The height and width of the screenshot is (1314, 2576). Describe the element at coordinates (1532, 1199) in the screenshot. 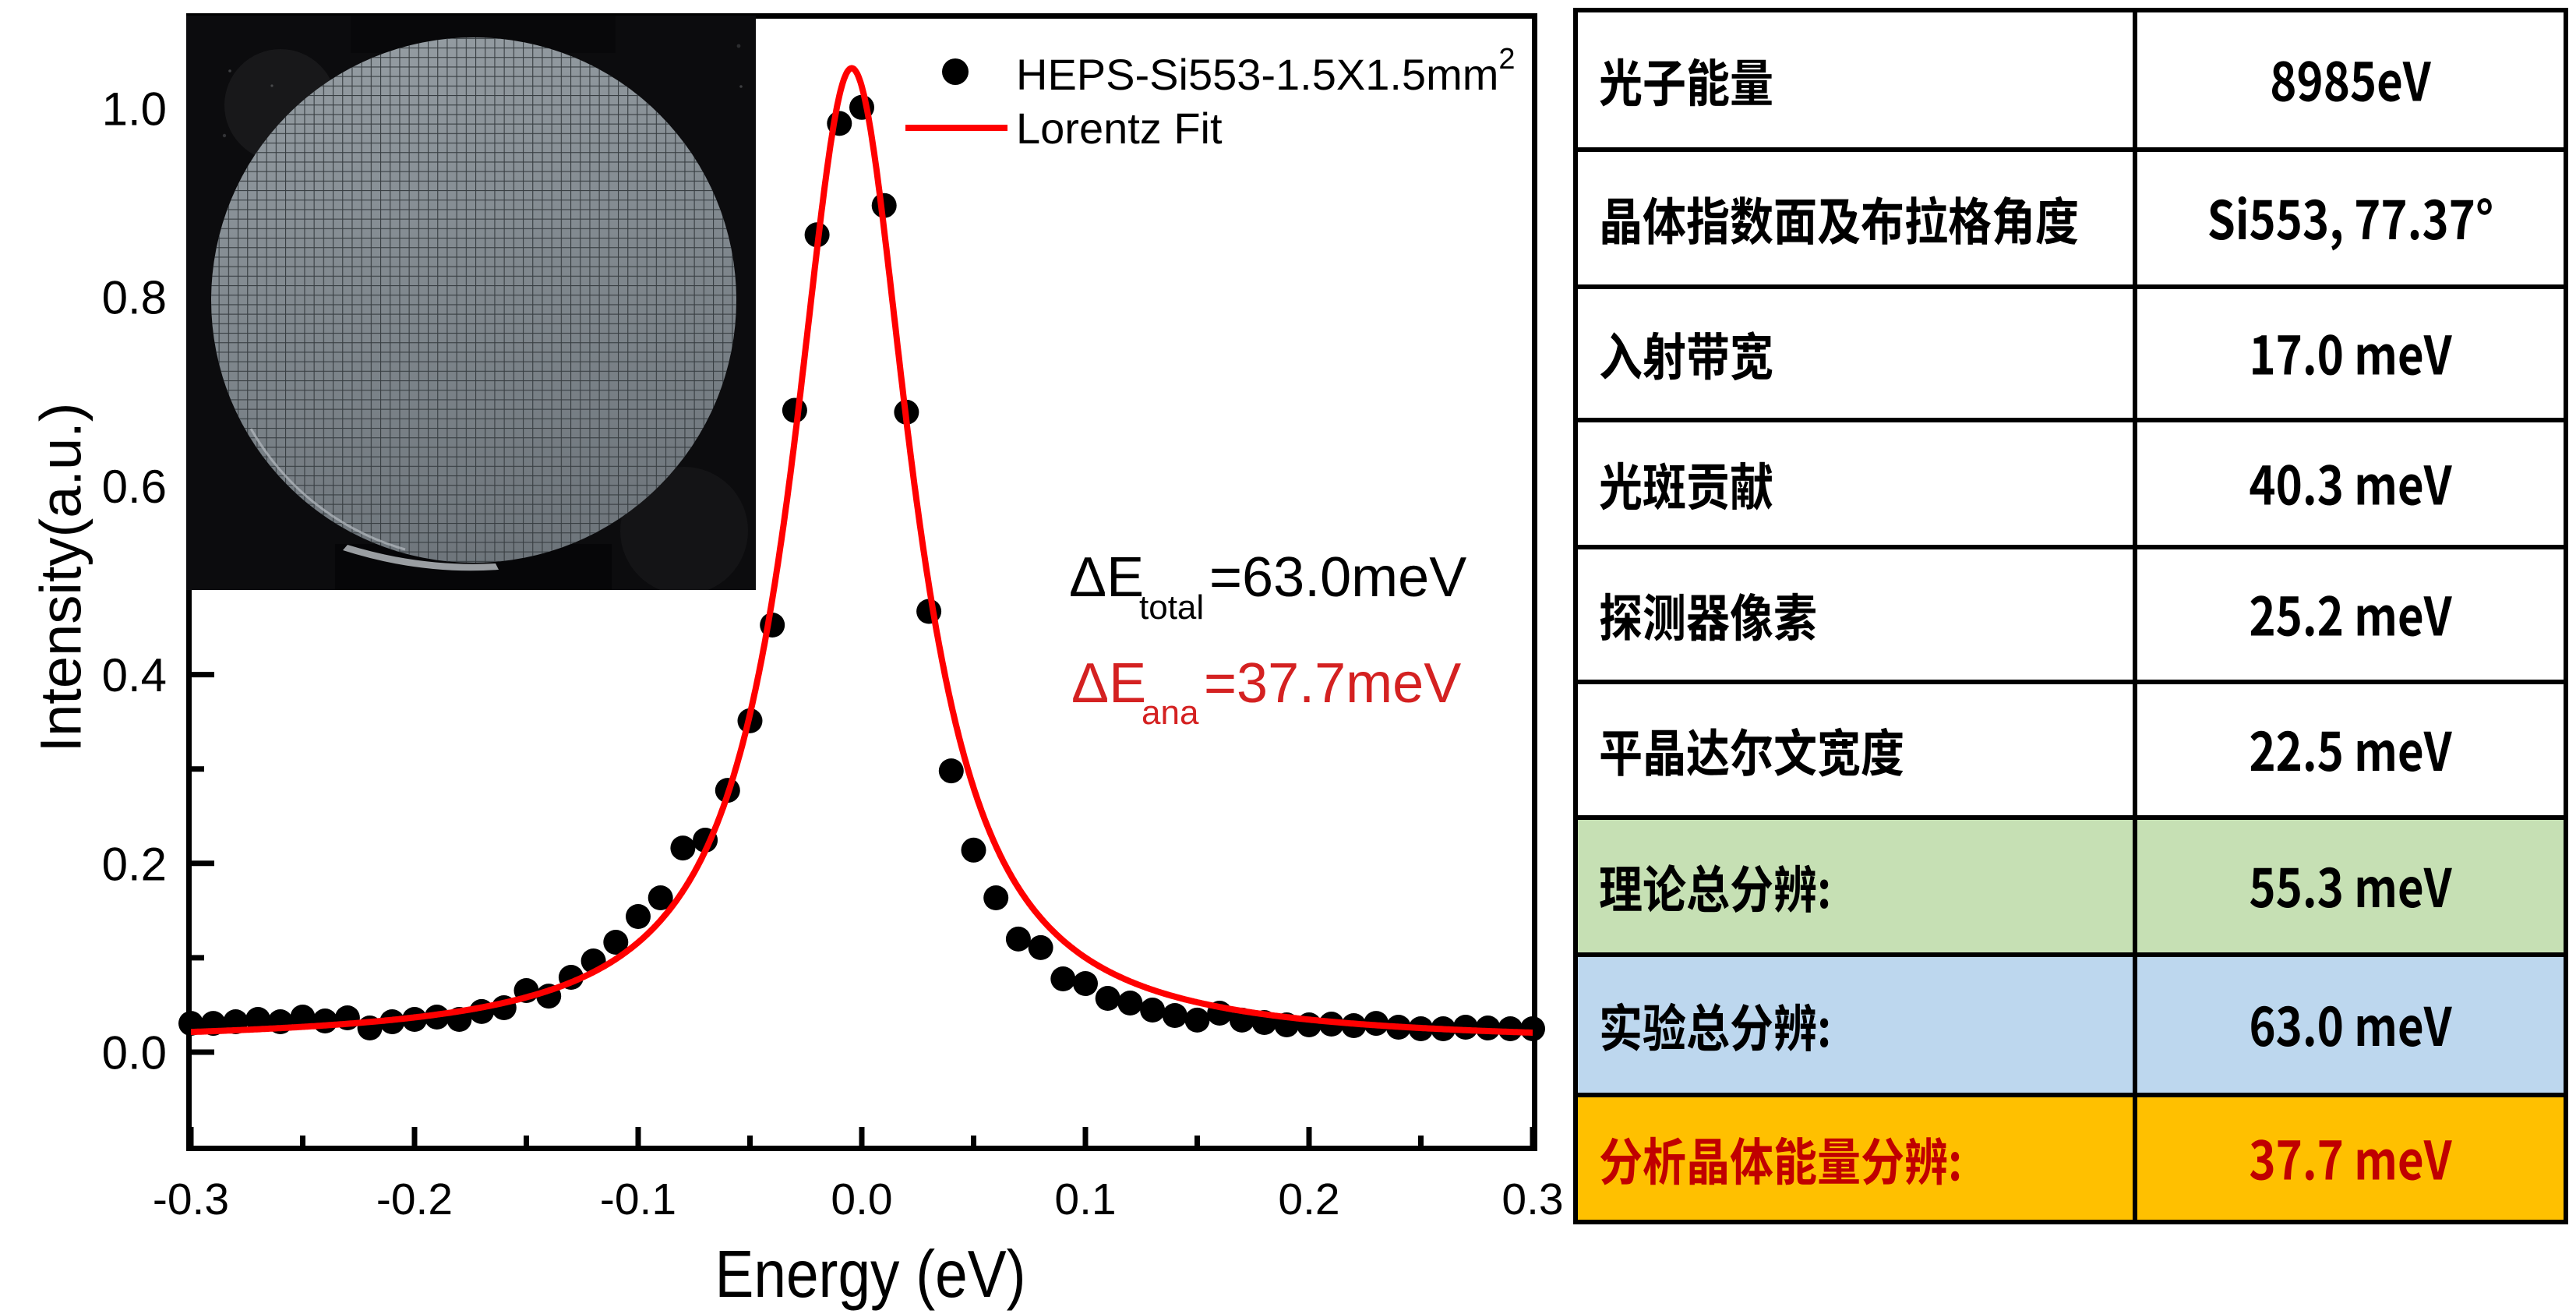

I see `svg-text: 0.3` at that location.